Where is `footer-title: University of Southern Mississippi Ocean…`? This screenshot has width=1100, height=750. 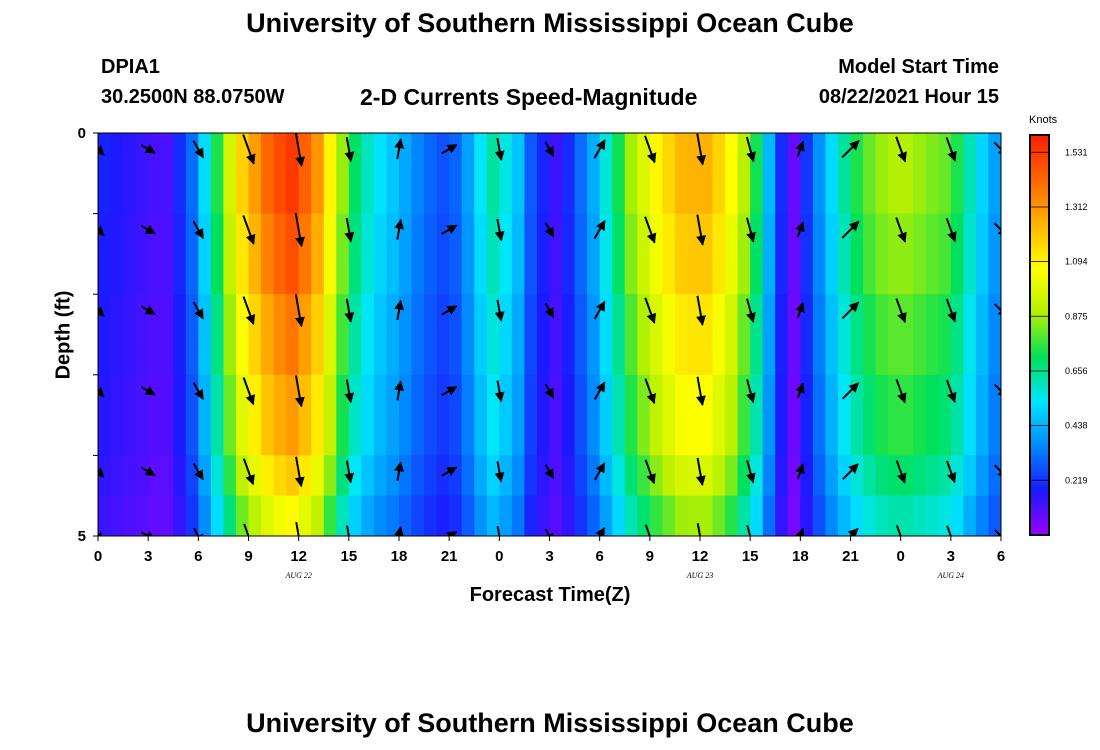 footer-title: University of Southern Mississippi Ocean… is located at coordinates (550, 723).